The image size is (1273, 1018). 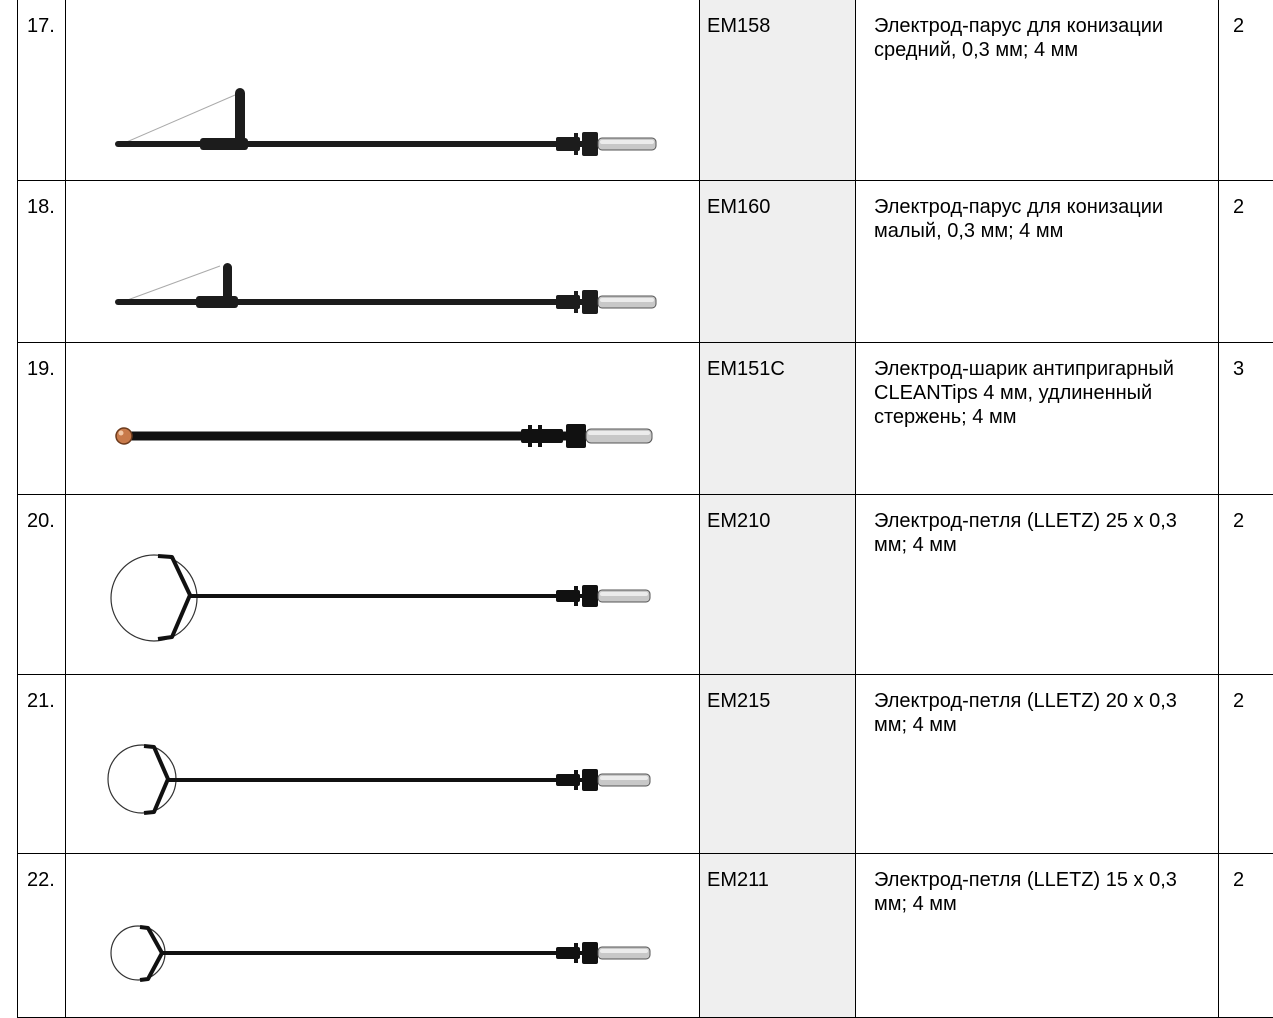 What do you see at coordinates (778, 418) in the screenshot?
I see `product-code: EM151C` at bounding box center [778, 418].